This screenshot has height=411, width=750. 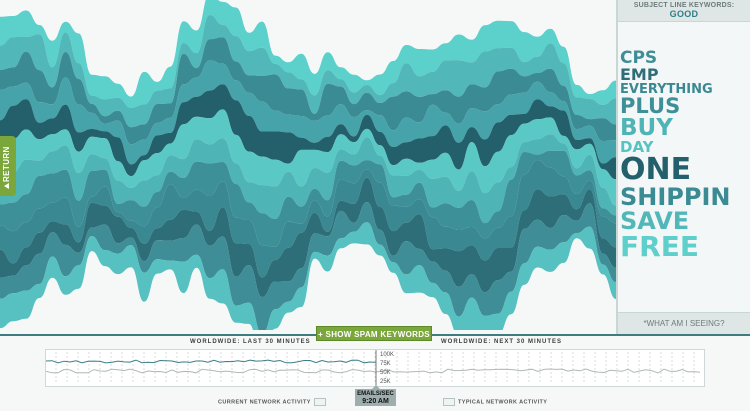 I want to click on show-spam-keywords-button: + SHOW SPAM KEYWORDS, so click(x=374, y=333).